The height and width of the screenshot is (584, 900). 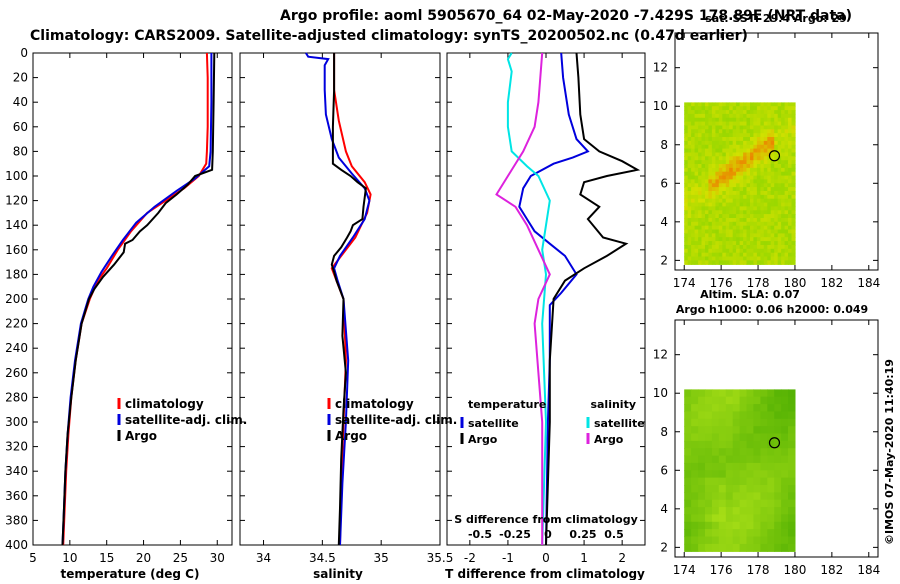 What do you see at coordinates (16, 422) in the screenshot?
I see `depth-tick-label: 300` at bounding box center [16, 422].